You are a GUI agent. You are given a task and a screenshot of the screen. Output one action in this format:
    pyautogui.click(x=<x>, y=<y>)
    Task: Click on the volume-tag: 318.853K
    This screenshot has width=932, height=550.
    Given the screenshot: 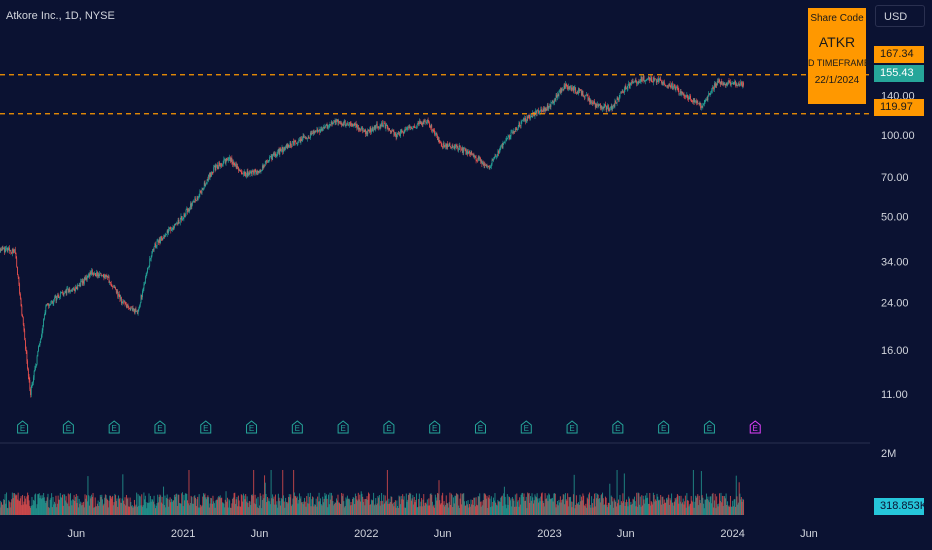 What is the action you would take?
    pyautogui.click(x=900, y=506)
    